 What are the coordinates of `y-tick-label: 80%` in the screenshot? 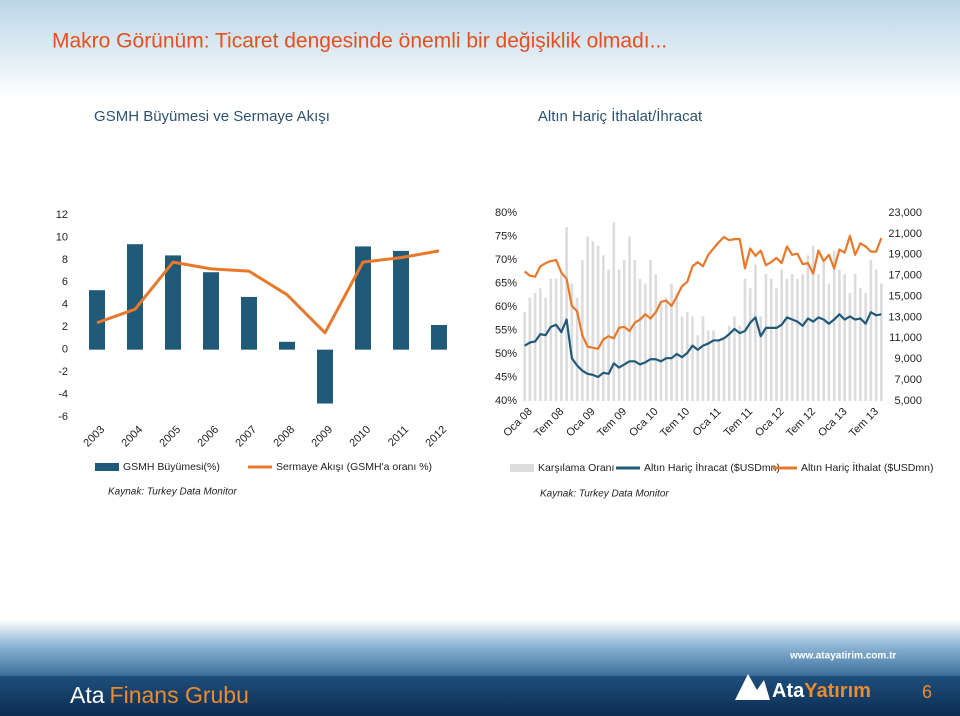 It's located at (506, 213).